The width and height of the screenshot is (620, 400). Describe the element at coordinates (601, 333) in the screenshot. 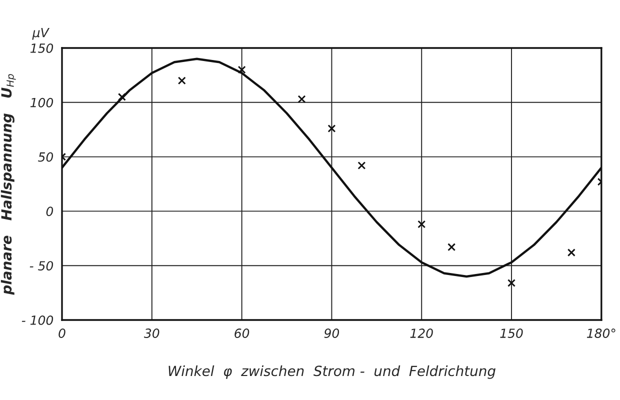

I see `x-tick-label: 180°` at that location.